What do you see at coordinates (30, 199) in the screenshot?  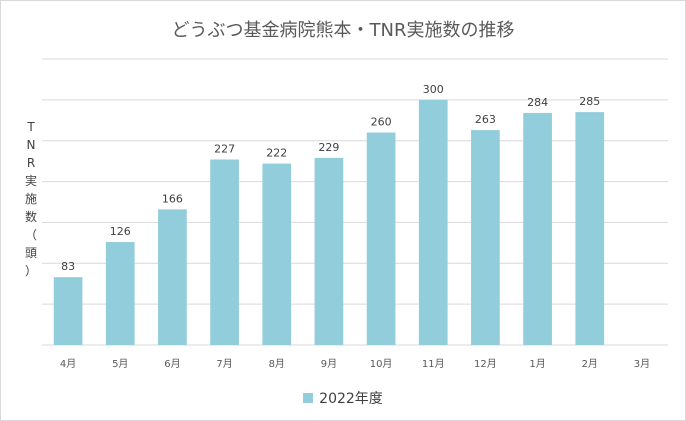 I see `y-axis-label: T N R 実施数（頭）` at bounding box center [30, 199].